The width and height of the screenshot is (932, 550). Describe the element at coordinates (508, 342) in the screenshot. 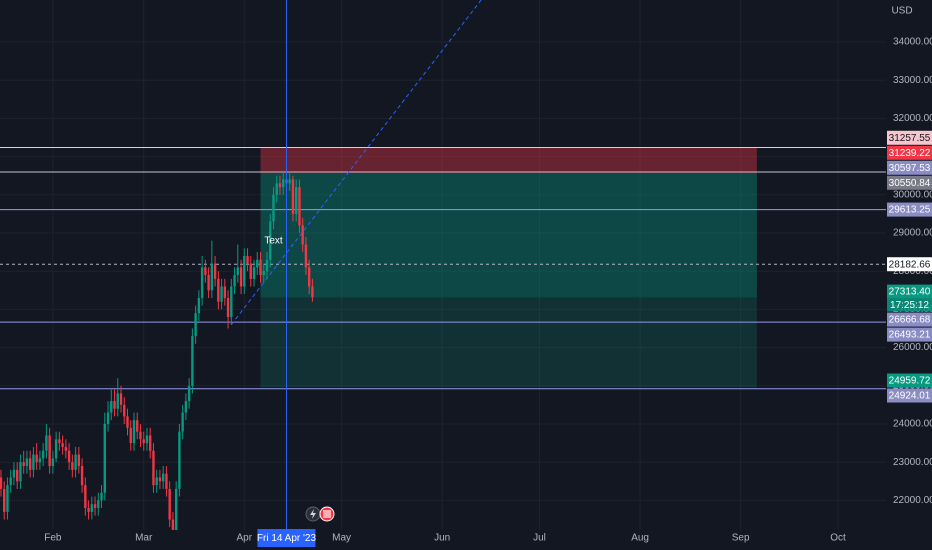

I see `target-zone` at that location.